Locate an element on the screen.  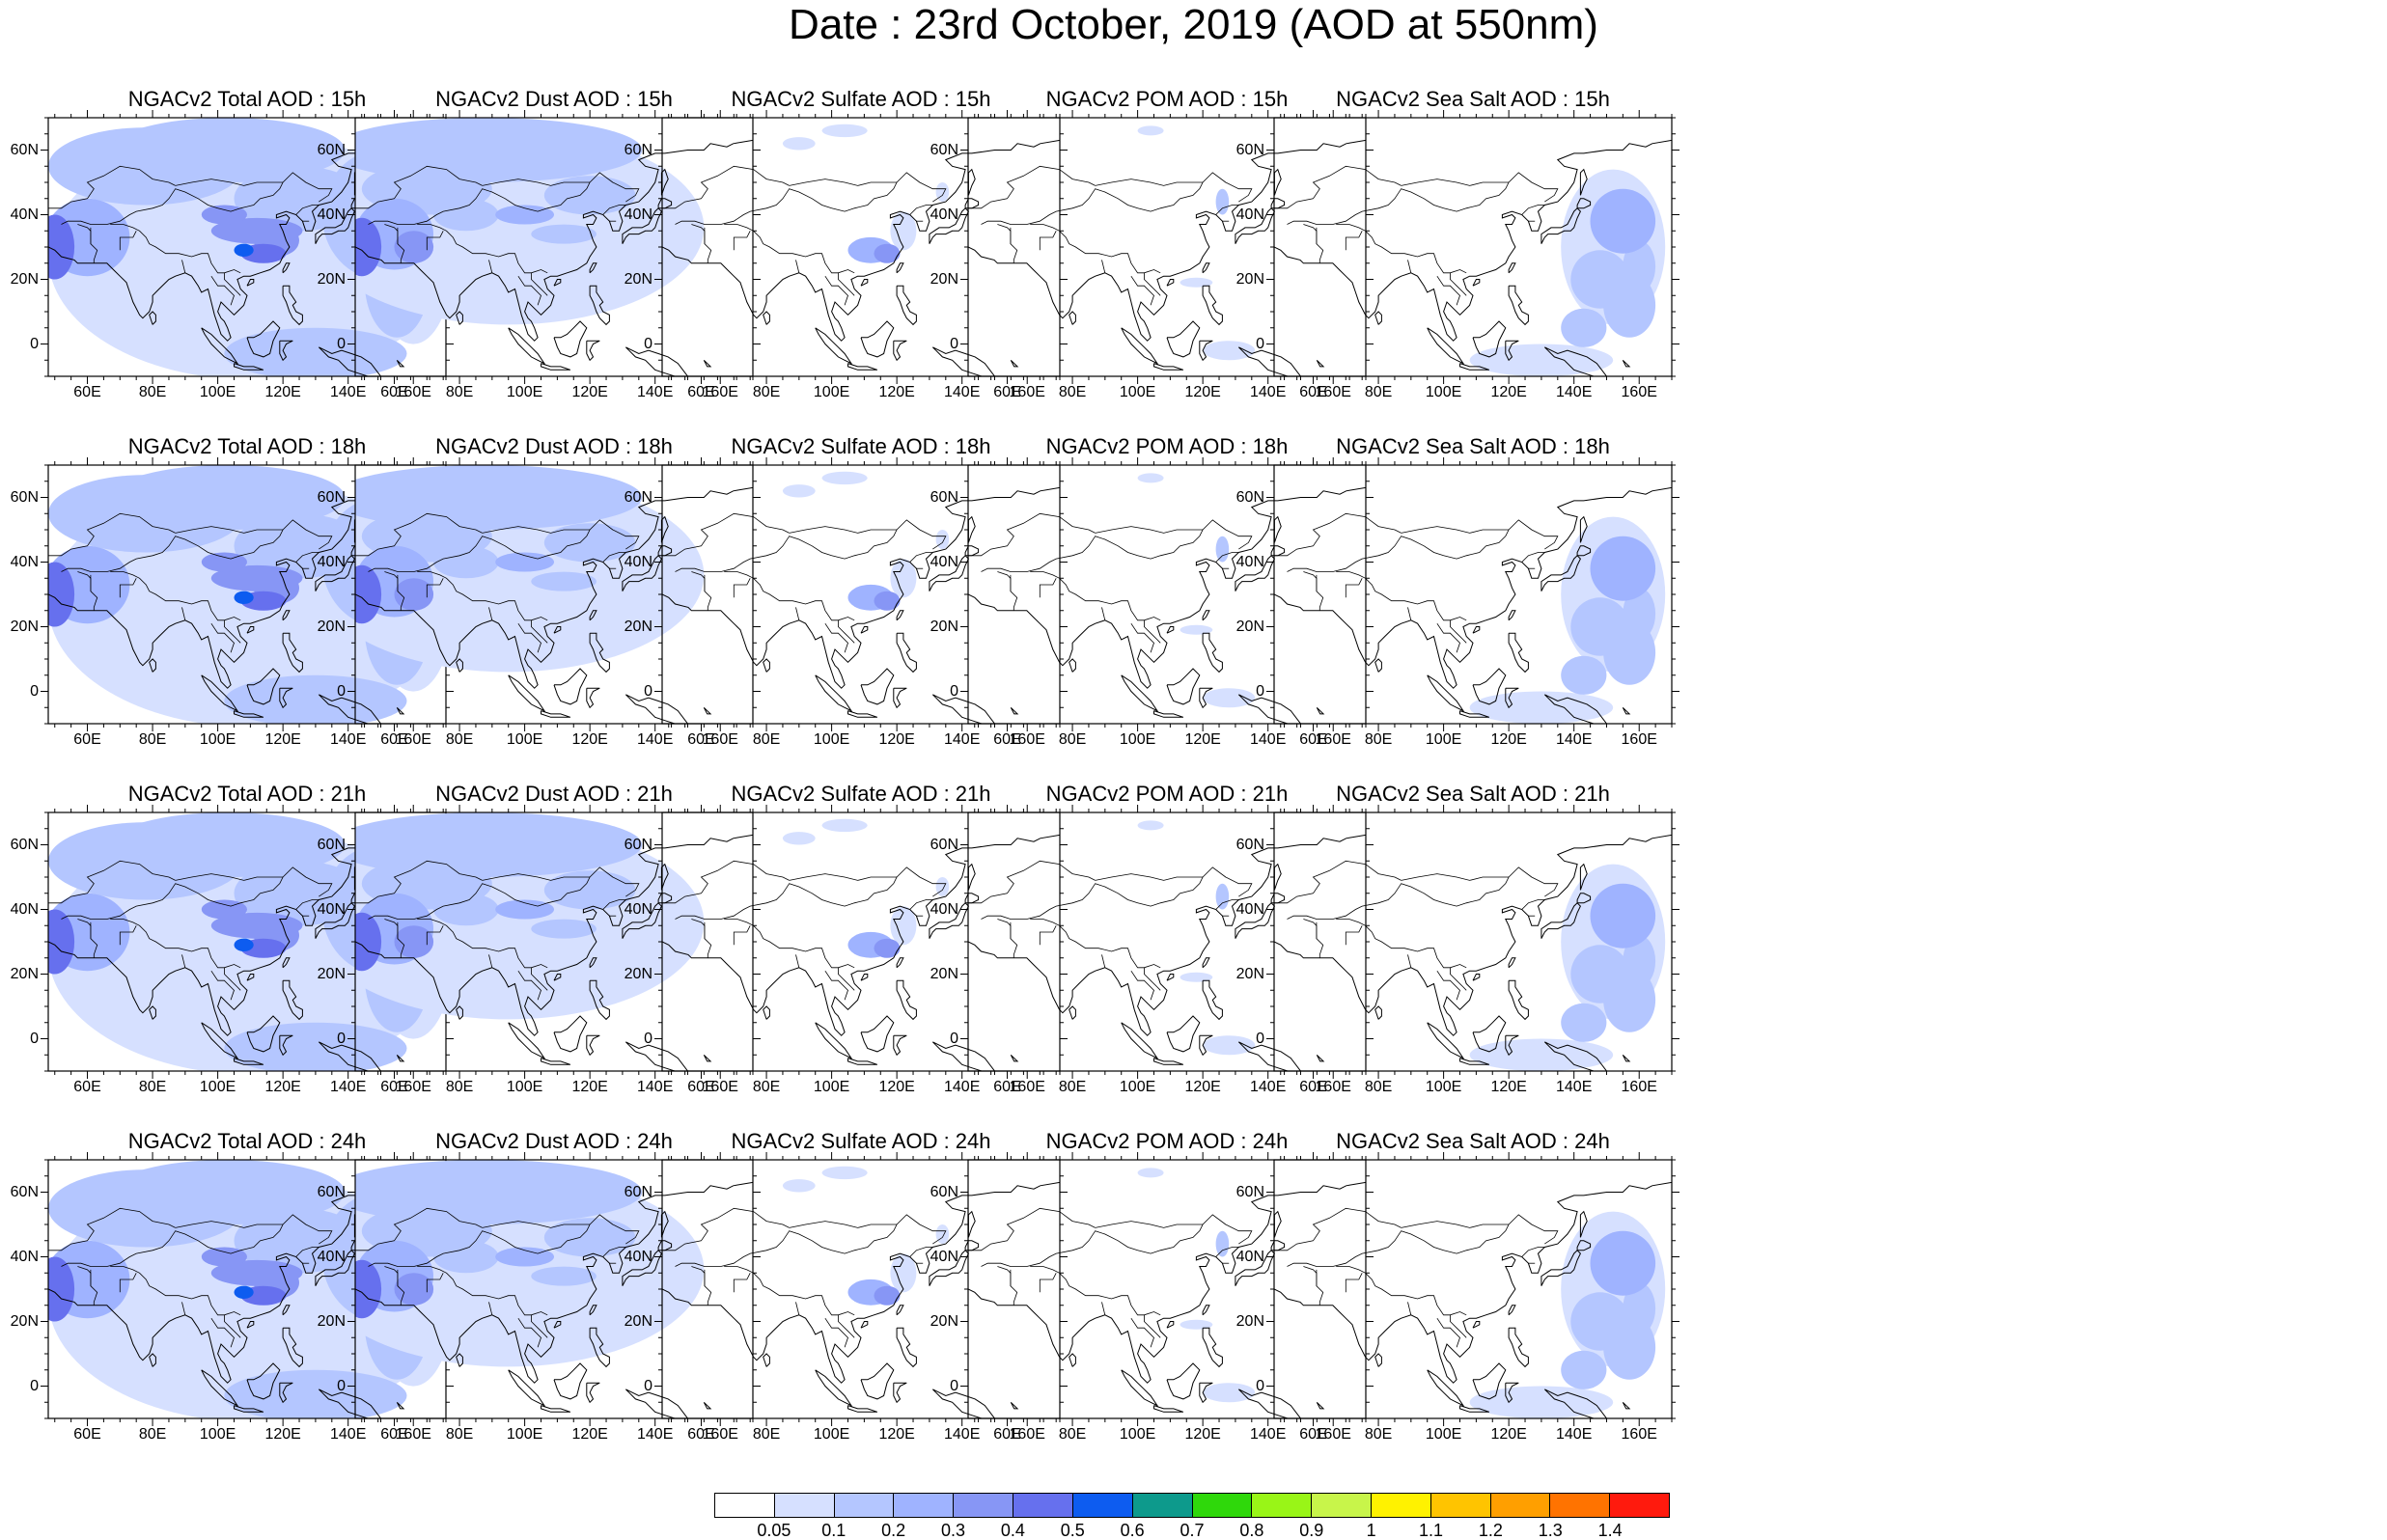
colorbar-swatch is located at coordinates (1639, 1505).